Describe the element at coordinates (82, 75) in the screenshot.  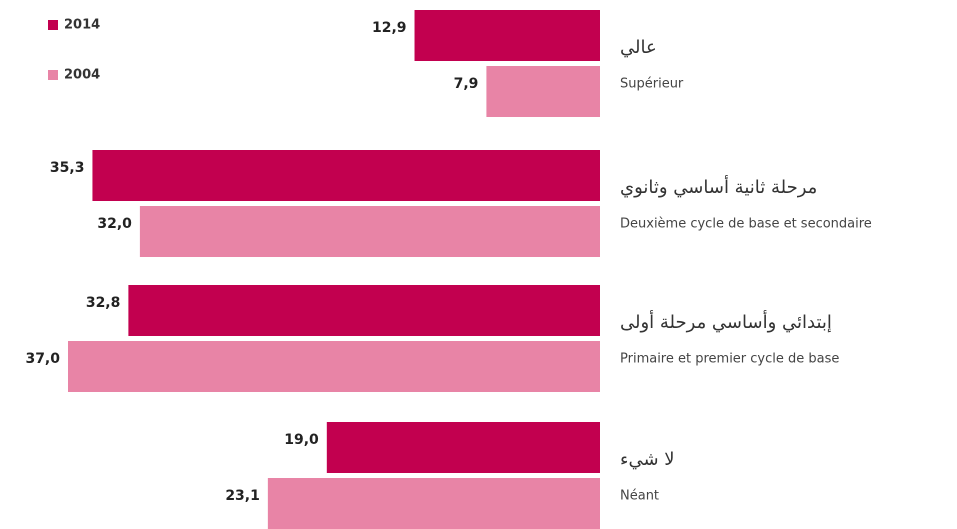
I see `legend-label: 2004` at that location.